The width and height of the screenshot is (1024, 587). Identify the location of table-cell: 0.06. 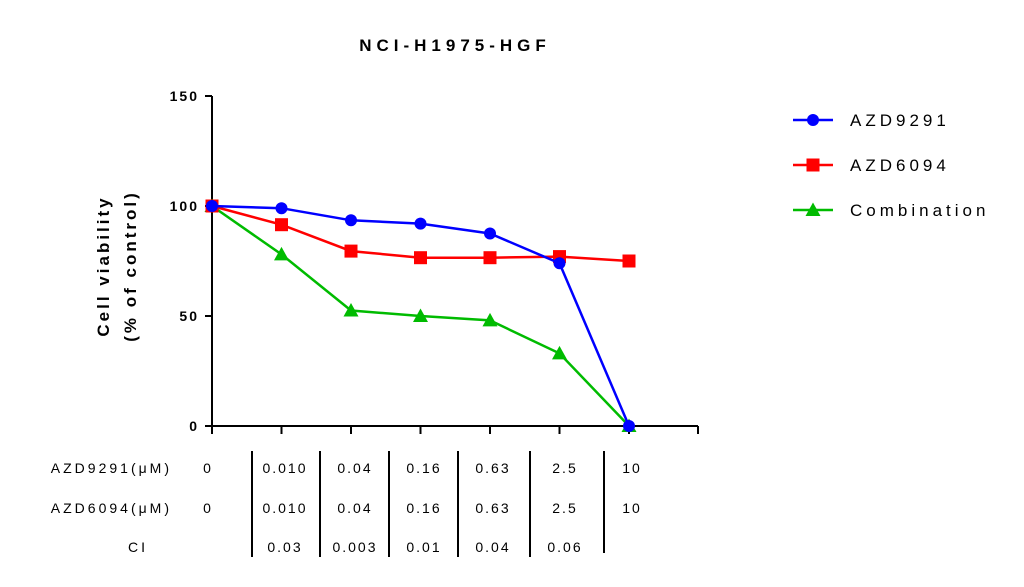
(564, 547).